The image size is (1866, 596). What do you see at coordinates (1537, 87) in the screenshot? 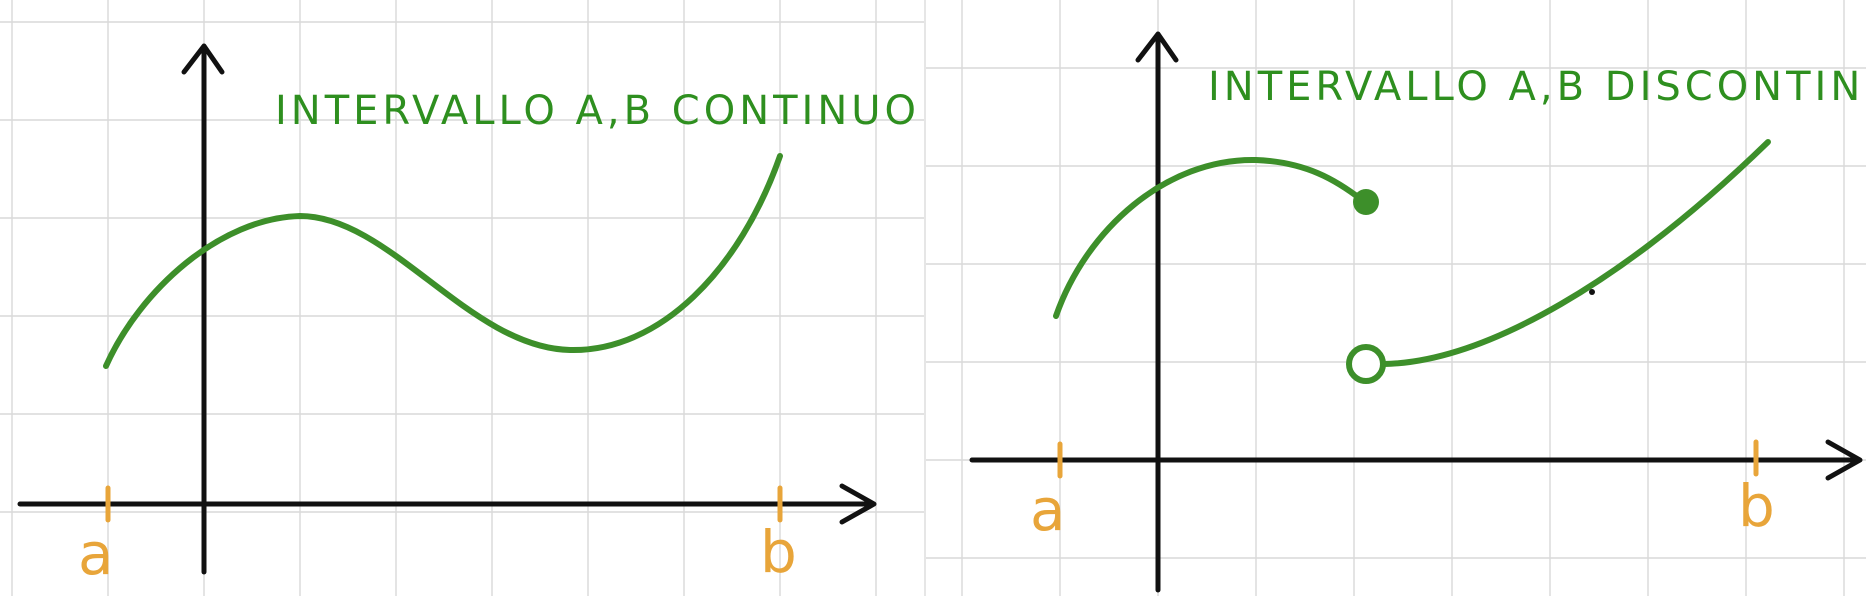
I see `discontinuous-title: INTERVALLO A,B DISCONTINUO` at bounding box center [1537, 87].